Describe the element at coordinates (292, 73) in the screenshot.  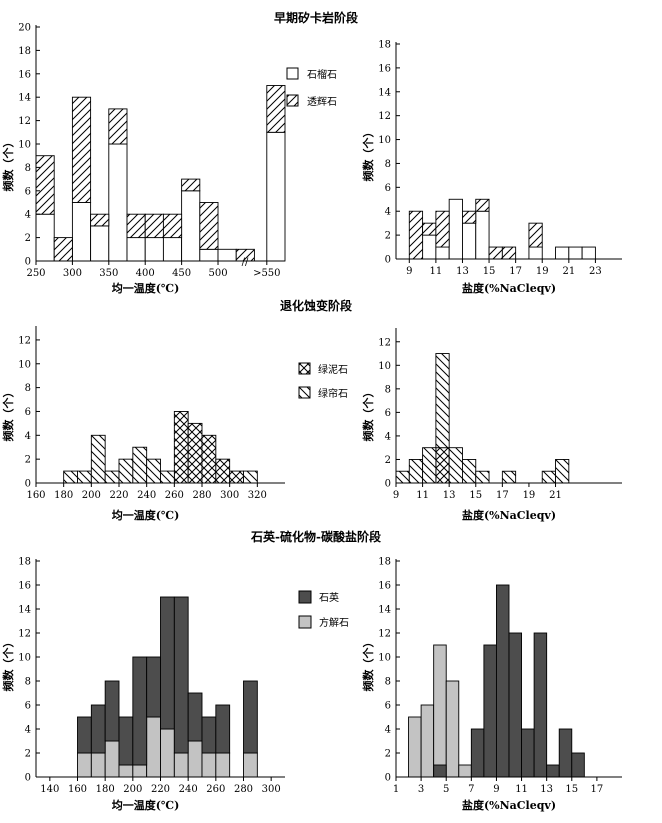
I see `legend-swatch-garnet` at that location.